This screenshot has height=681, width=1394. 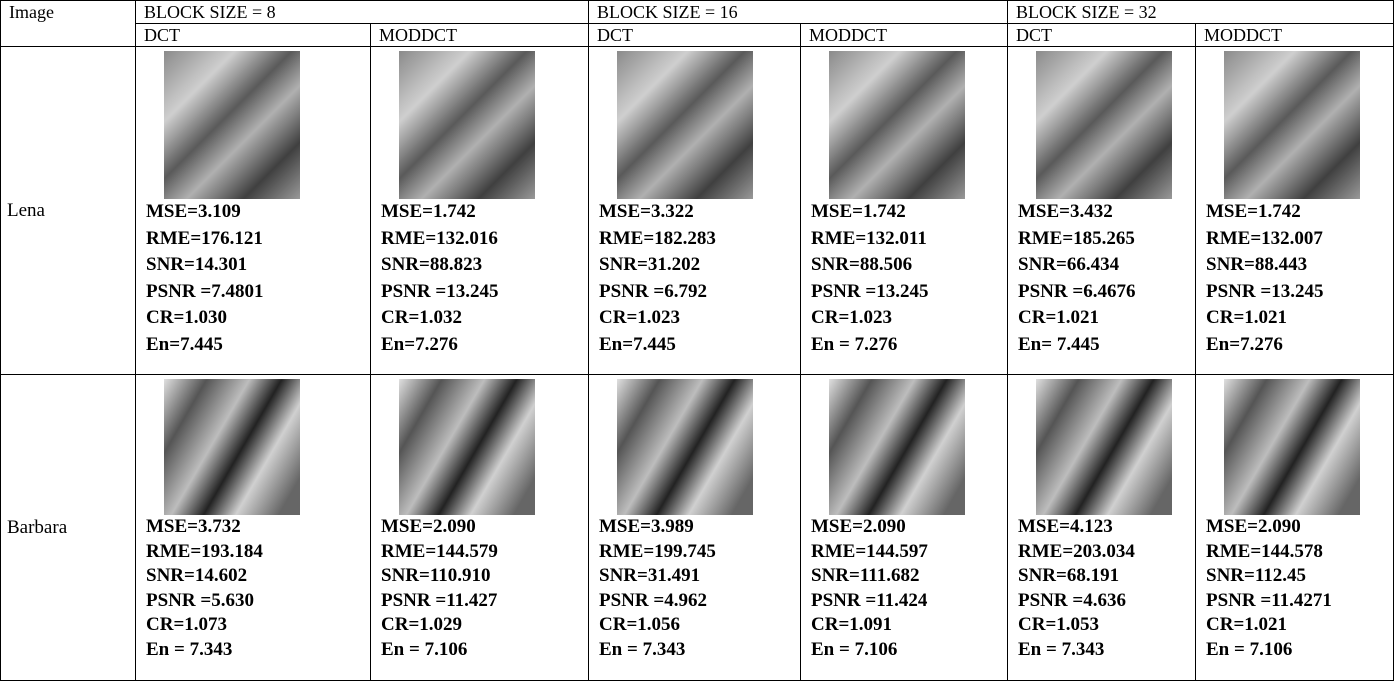 I want to click on metric: SNR=88.823, so click(x=432, y=264).